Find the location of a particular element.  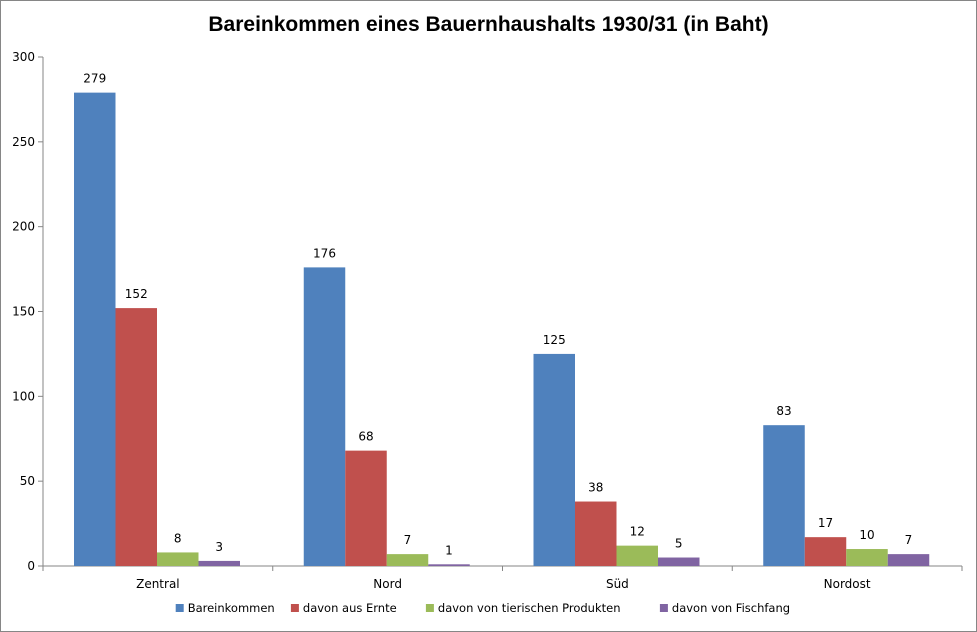

y-tick-label: 250 is located at coordinates (23, 142).